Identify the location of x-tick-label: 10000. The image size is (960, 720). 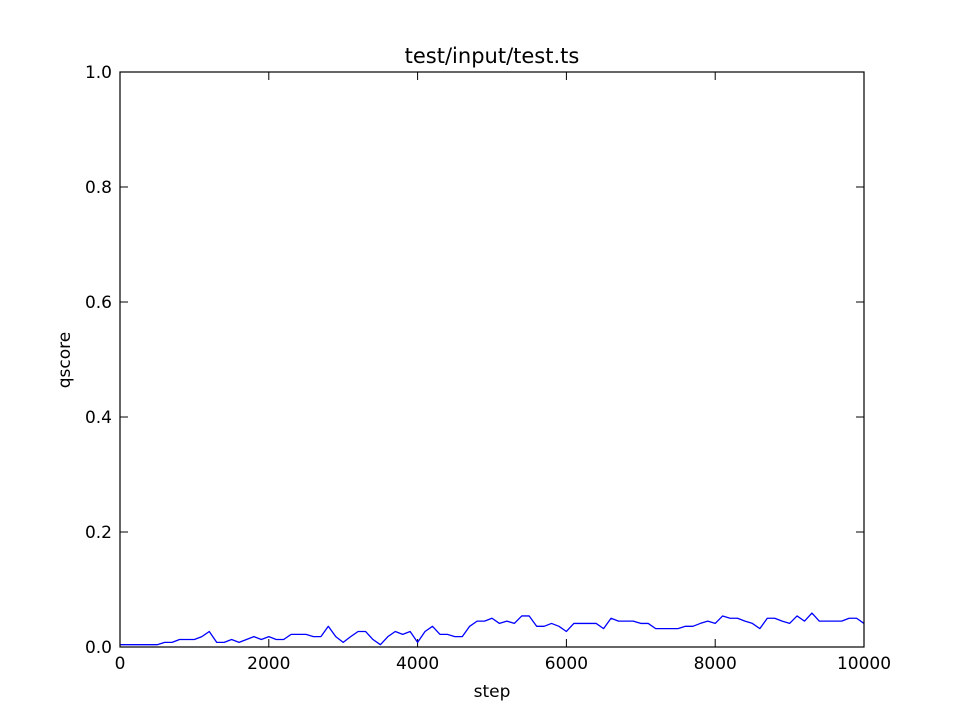
(864, 664).